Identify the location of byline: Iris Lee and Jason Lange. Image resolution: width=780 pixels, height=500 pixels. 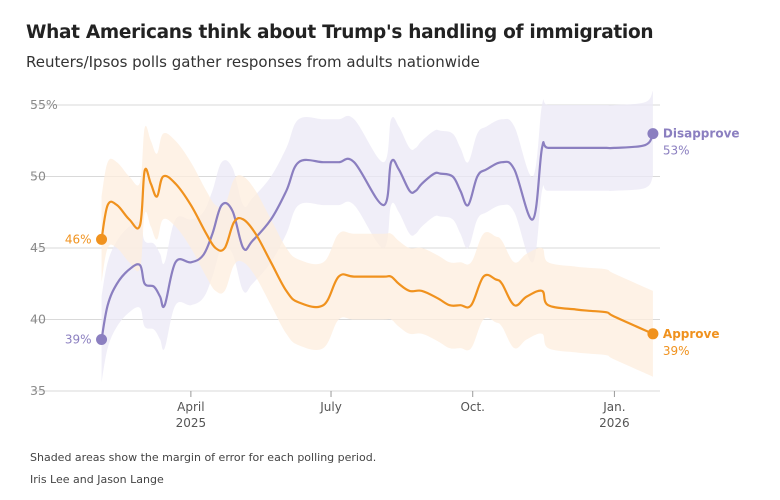
(97, 479).